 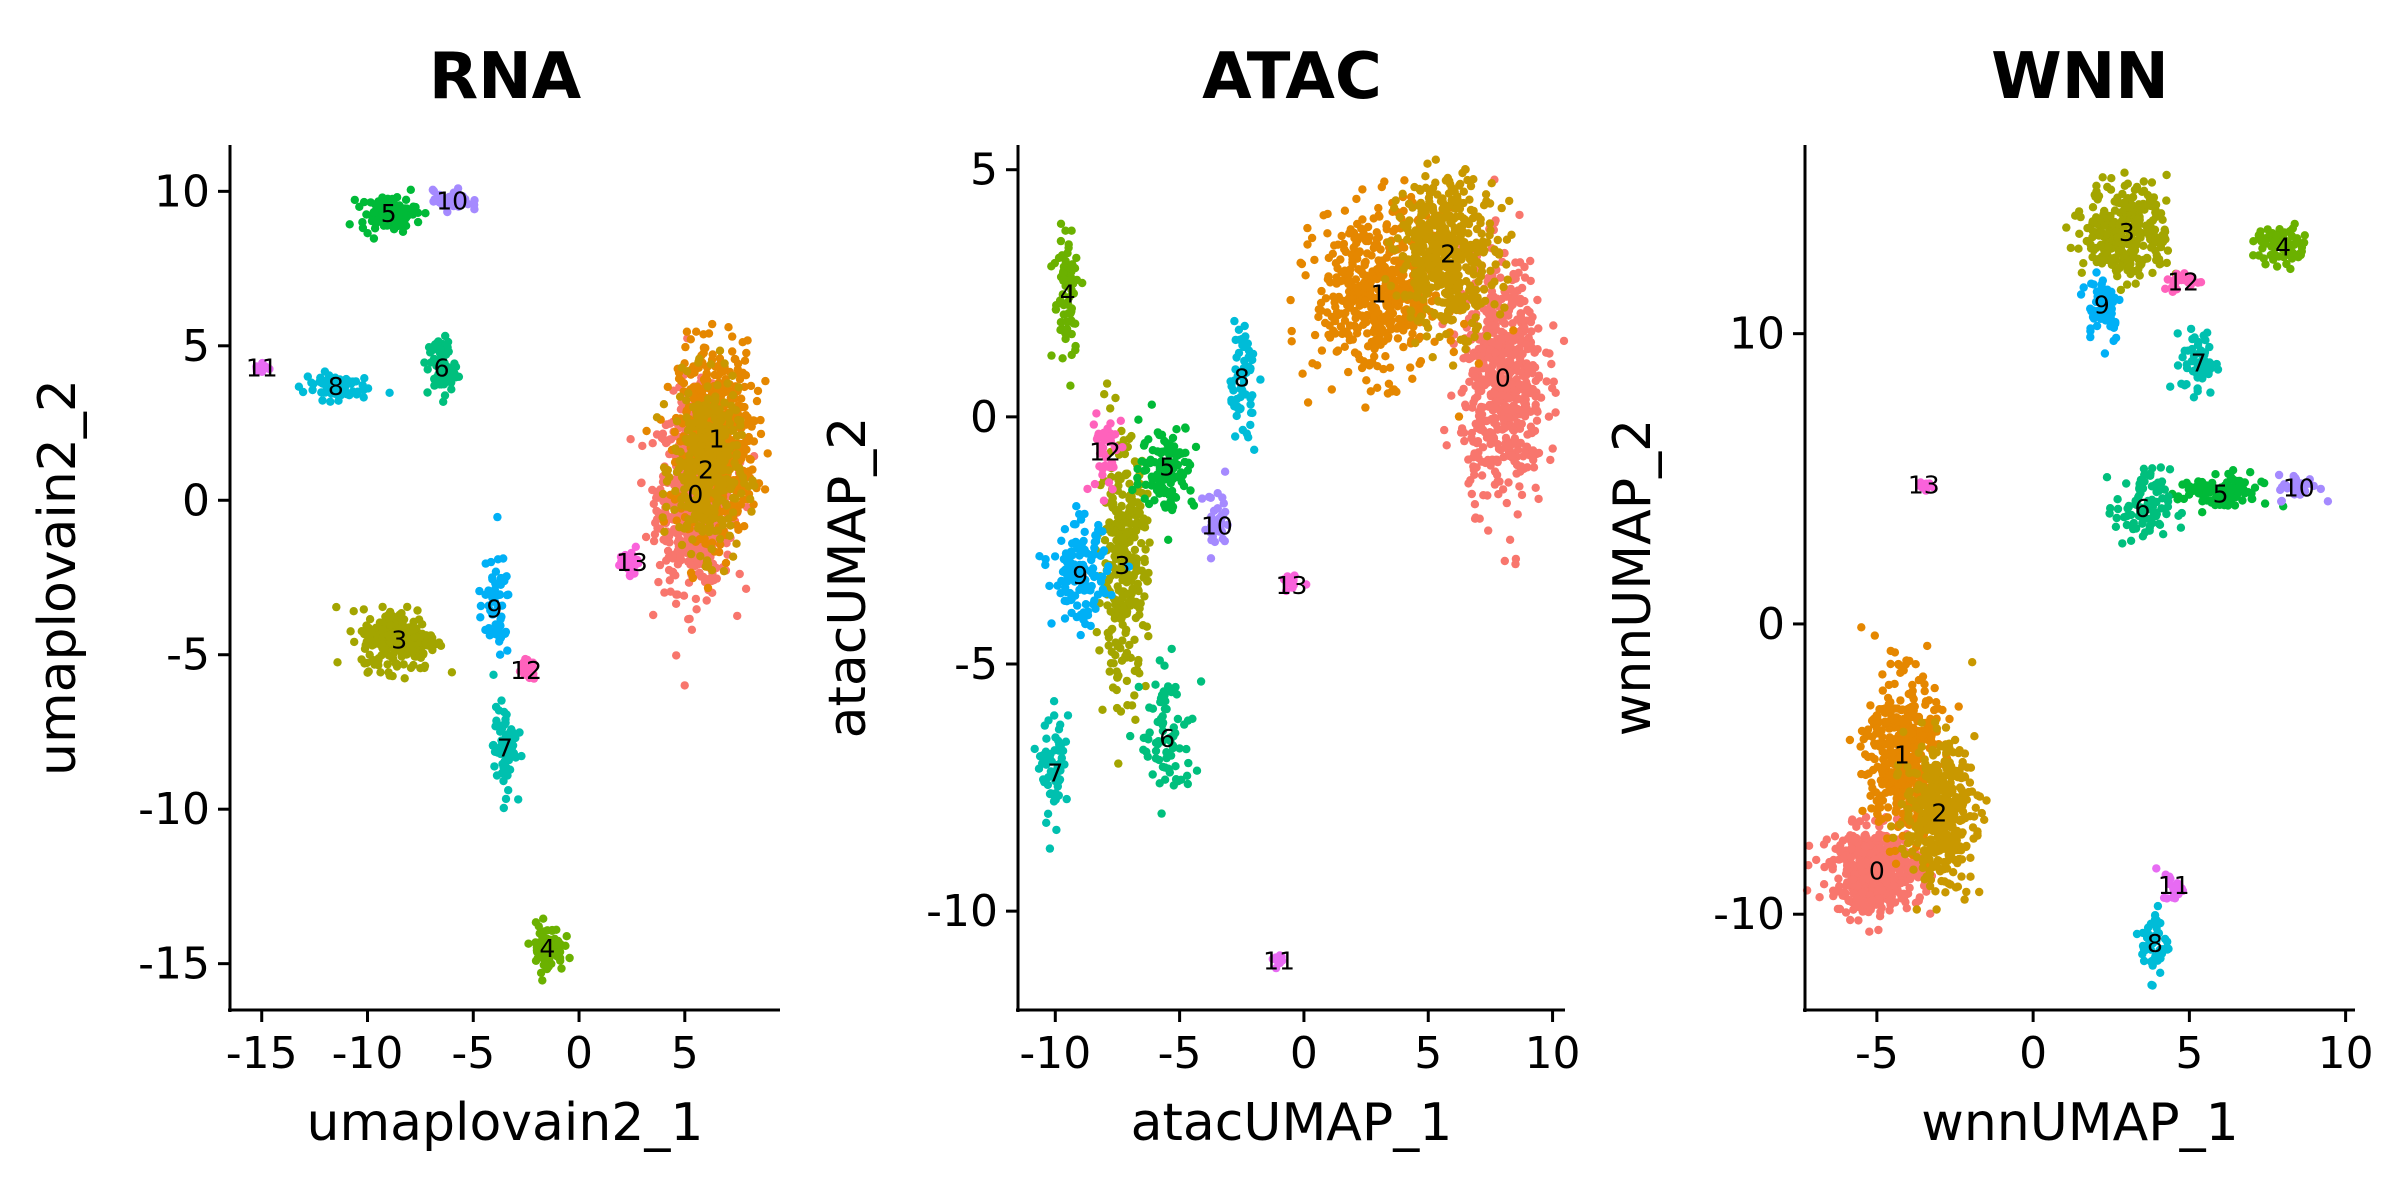 What do you see at coordinates (1292, 585) in the screenshot?
I see `cluster-label: 13` at bounding box center [1292, 585].